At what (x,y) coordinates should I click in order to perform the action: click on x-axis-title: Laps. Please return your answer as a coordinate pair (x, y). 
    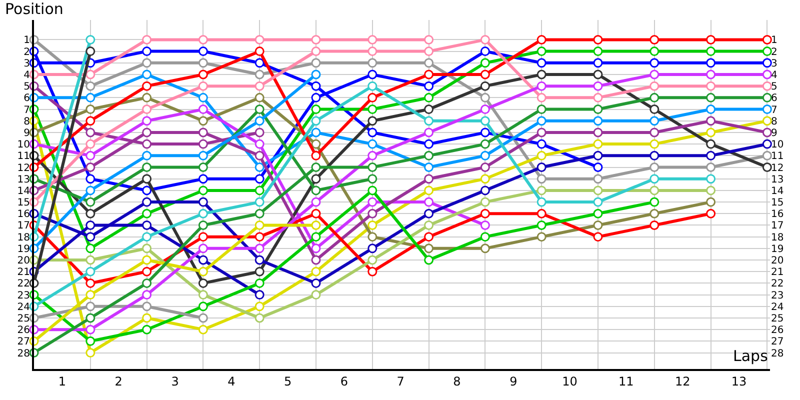
    Looking at the image, I should click on (750, 356).